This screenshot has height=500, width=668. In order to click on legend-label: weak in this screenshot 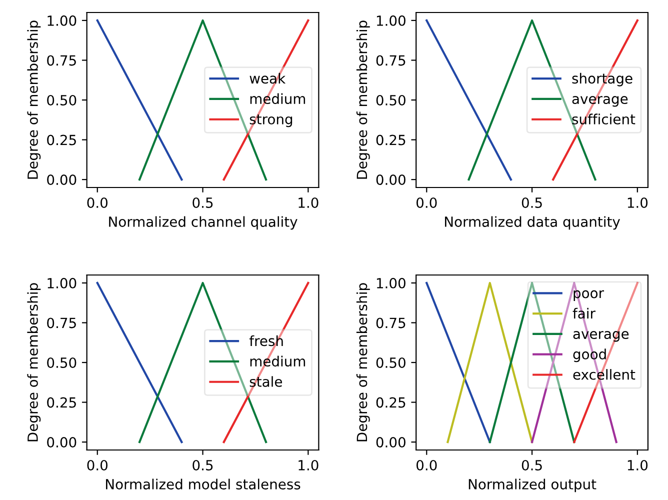, I will do `click(268, 78)`.